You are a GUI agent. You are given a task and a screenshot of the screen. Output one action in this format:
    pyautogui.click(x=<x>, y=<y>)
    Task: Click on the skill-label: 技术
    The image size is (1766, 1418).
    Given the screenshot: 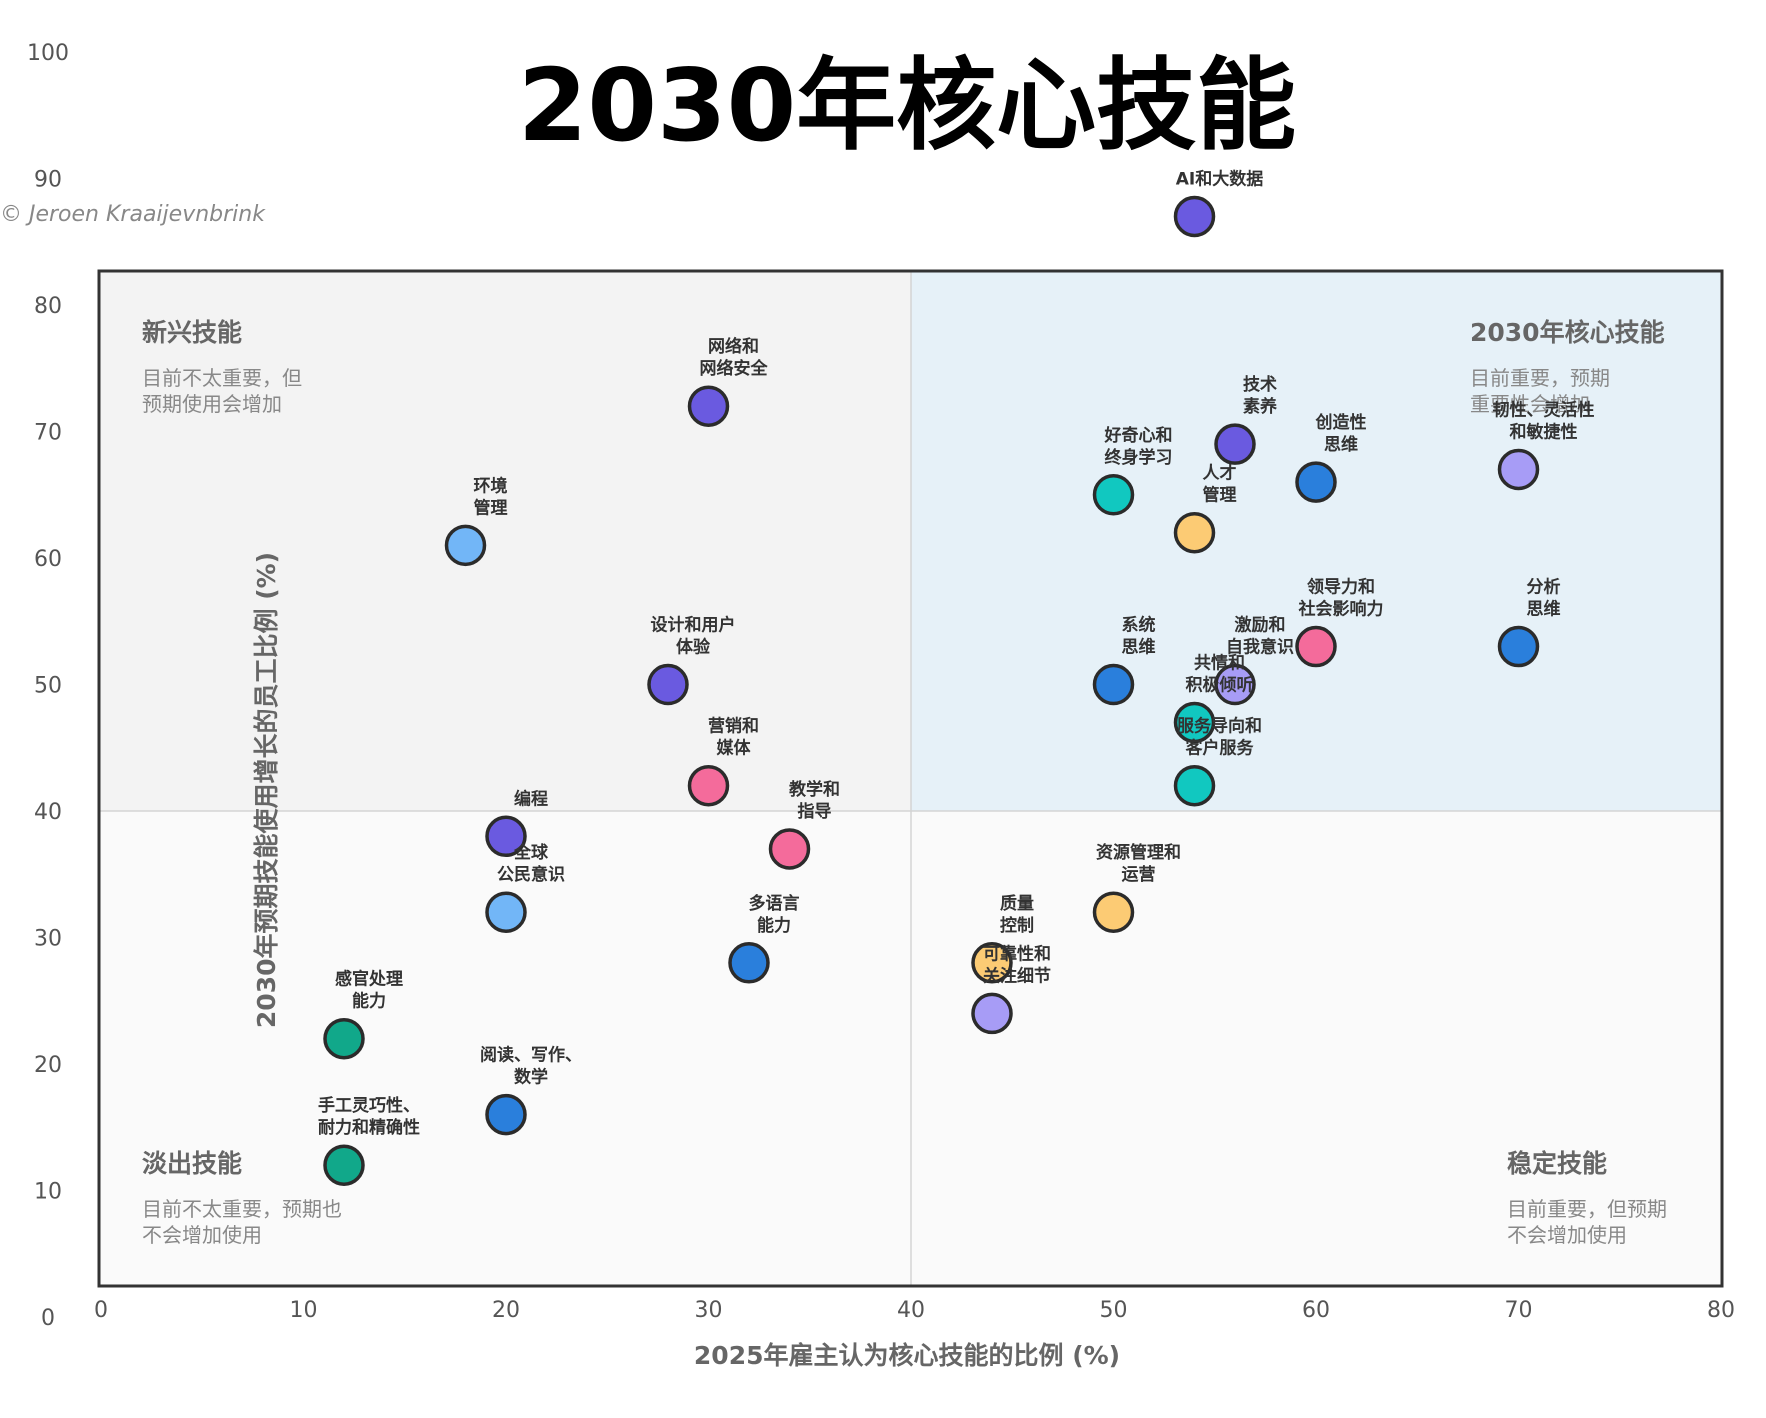 What is the action you would take?
    pyautogui.click(x=1260, y=384)
    